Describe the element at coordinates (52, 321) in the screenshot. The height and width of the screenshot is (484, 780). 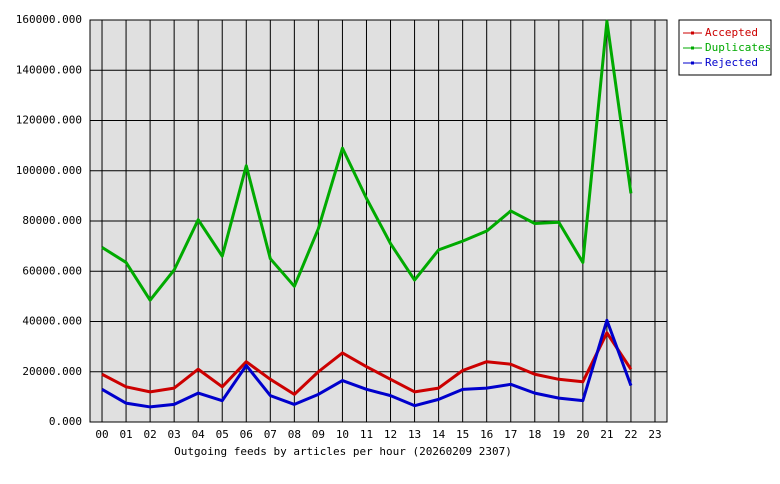
I see `y-tick-label: 40000.000` at that location.